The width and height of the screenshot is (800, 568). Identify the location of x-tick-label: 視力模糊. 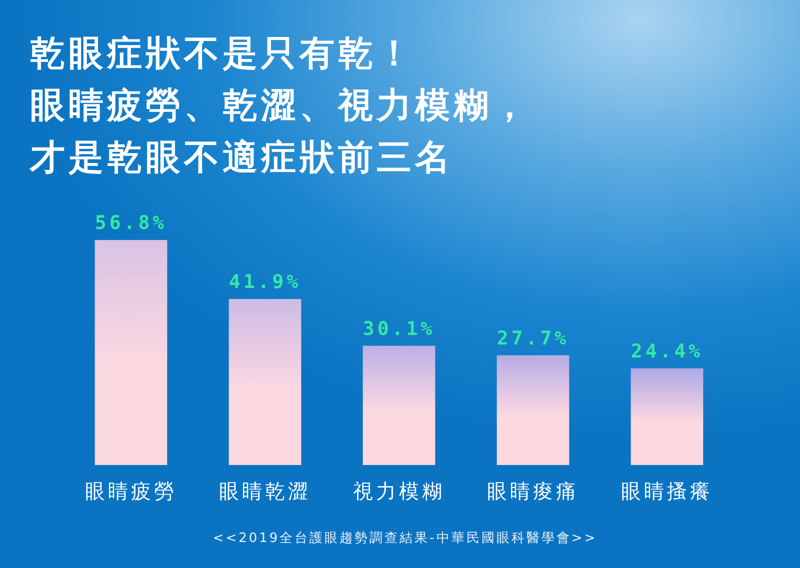
(399, 491).